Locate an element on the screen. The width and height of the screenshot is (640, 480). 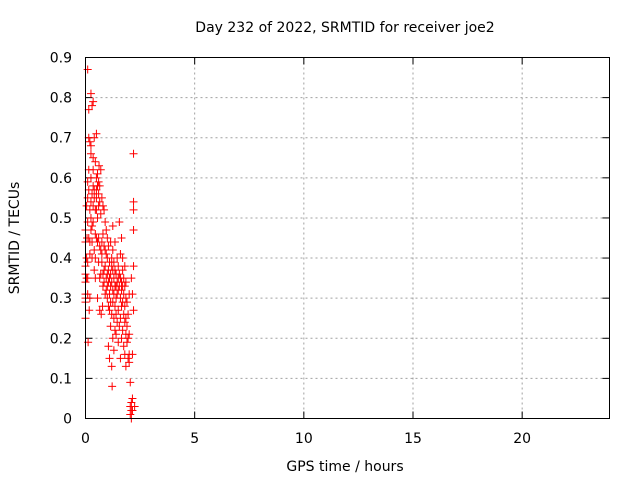
y-tick-label: 0.4 is located at coordinates (61, 259).